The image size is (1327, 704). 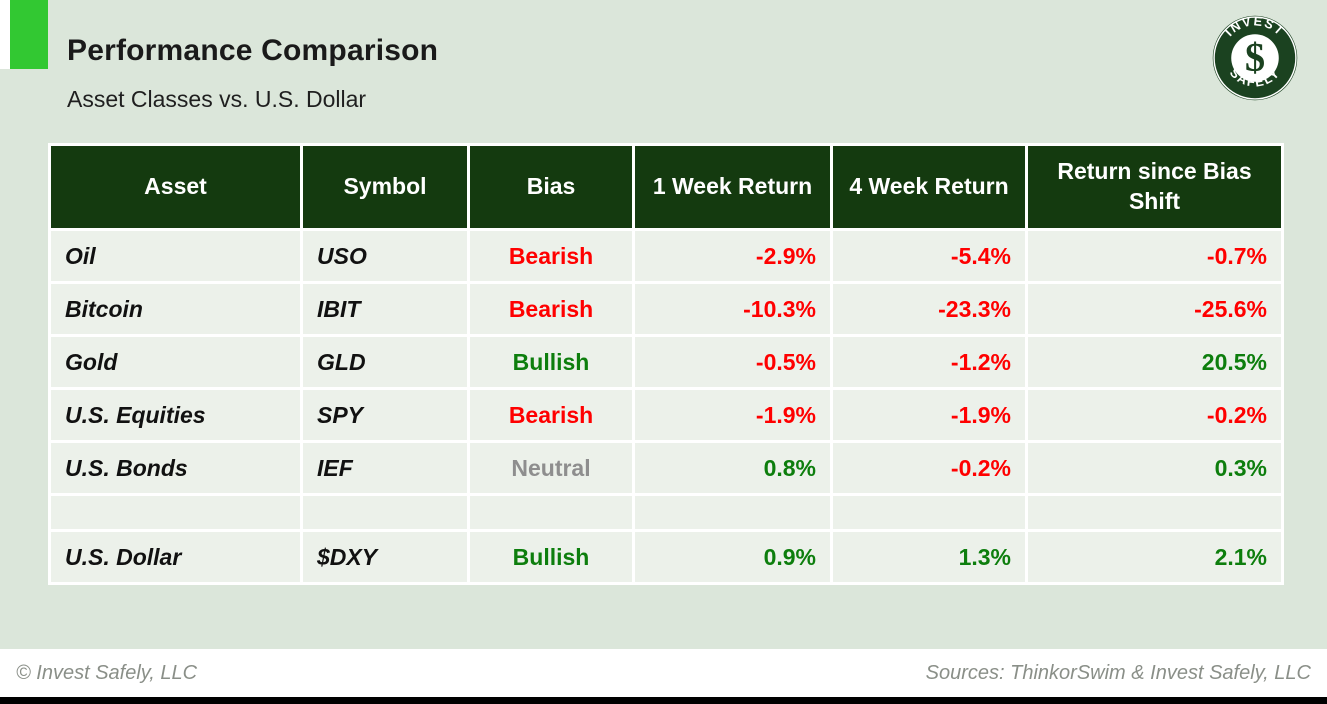 What do you see at coordinates (732, 468) in the screenshot?
I see `week1-return-cell: 0.8%` at bounding box center [732, 468].